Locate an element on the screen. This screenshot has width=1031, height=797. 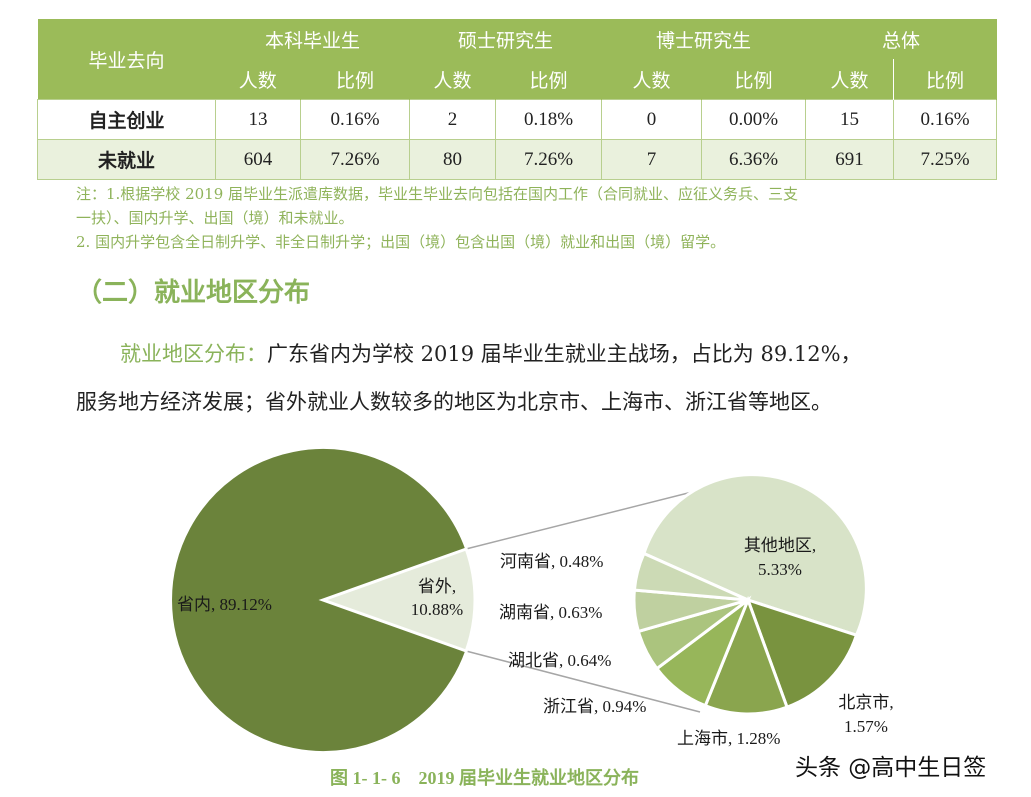
table-cell: 7 is located at coordinates (652, 159).